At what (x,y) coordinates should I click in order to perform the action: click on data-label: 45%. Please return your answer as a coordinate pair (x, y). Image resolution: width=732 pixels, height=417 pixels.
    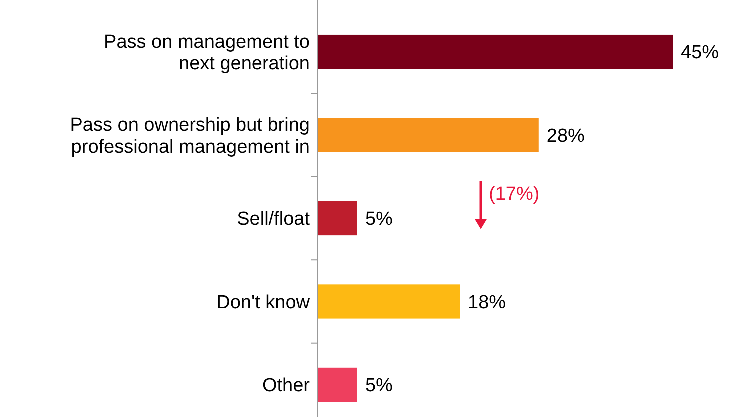
    Looking at the image, I should click on (700, 53).